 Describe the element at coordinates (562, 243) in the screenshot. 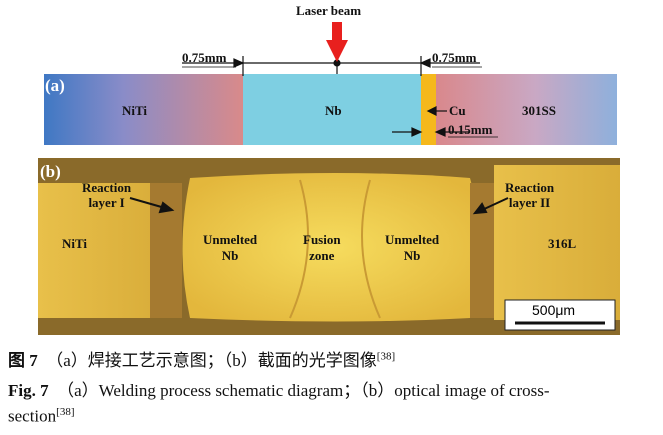

I see `316l-label: 316L` at that location.